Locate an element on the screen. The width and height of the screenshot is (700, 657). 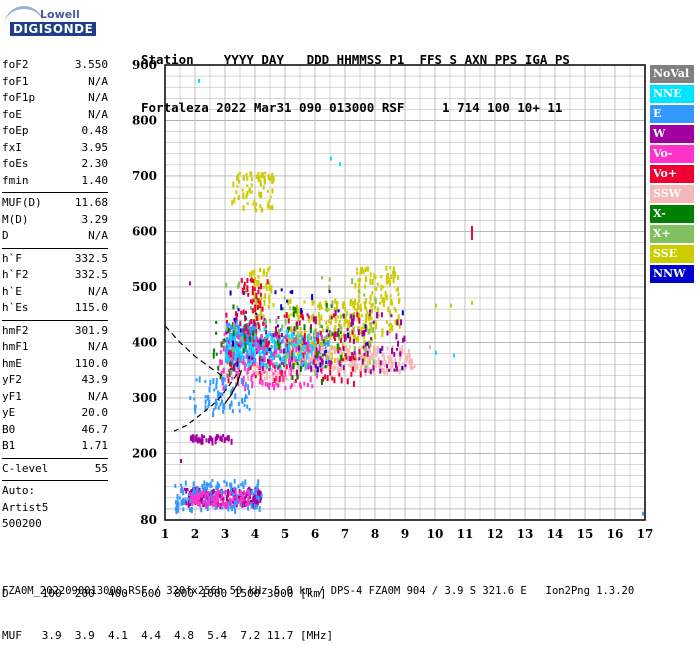
x-tick-label: 4 is located at coordinates (255, 534).